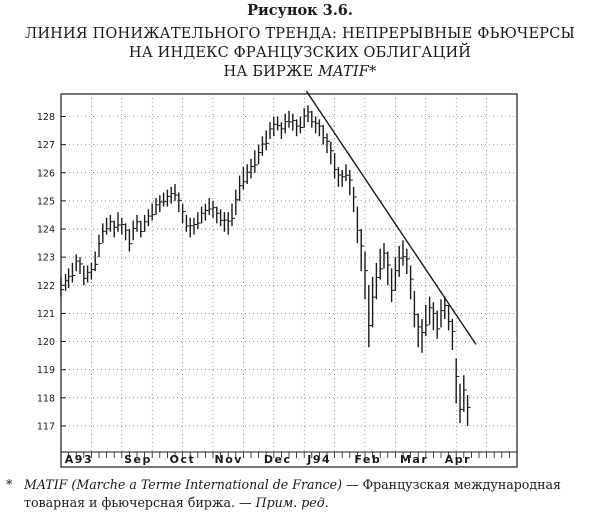 Image resolution: width=600 pixels, height=512 pixels. What do you see at coordinates (46, 145) in the screenshot?
I see `y-tick-label: 127` at bounding box center [46, 145].